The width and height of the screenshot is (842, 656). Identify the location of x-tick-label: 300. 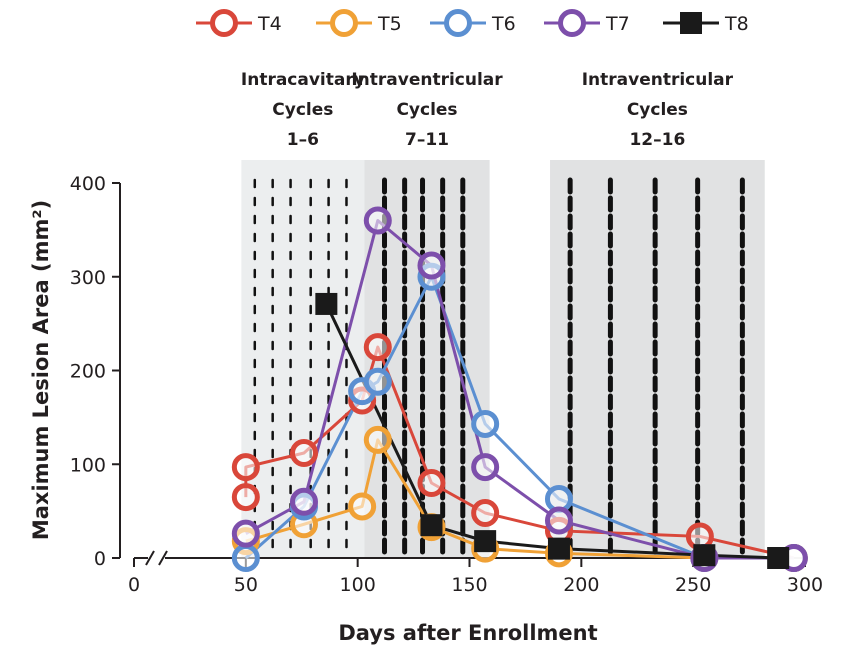
(805, 585).